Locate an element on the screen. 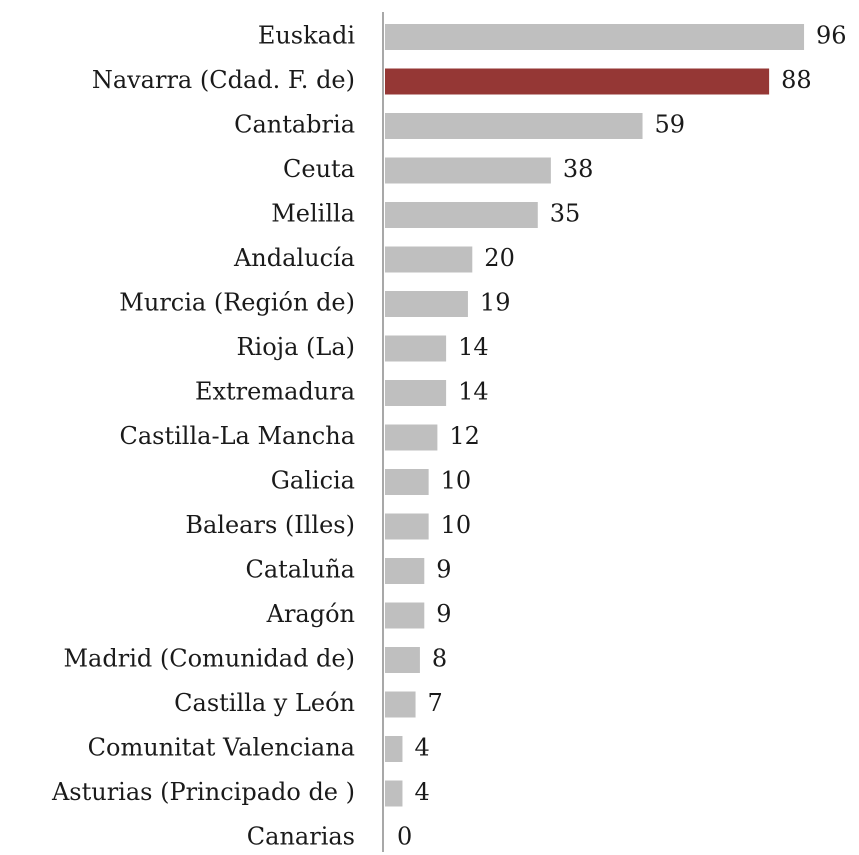  value-label: 7 is located at coordinates (435, 703).